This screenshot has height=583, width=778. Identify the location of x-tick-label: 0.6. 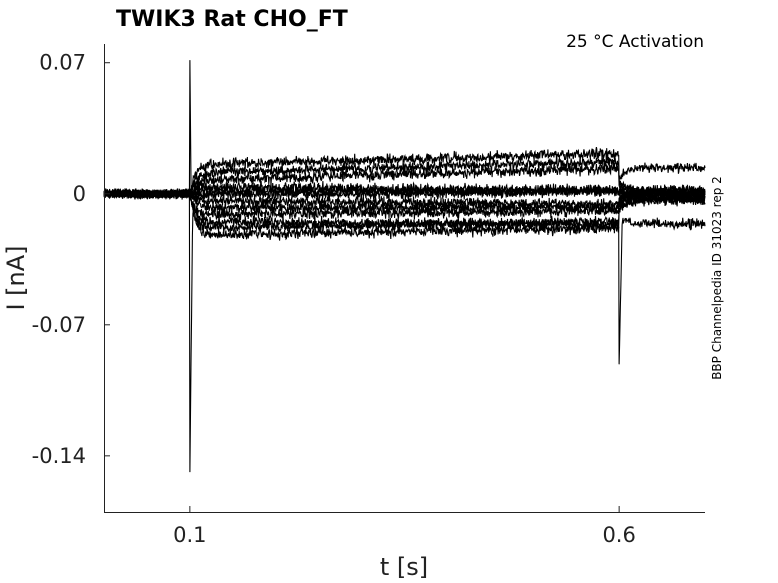
(618, 535).